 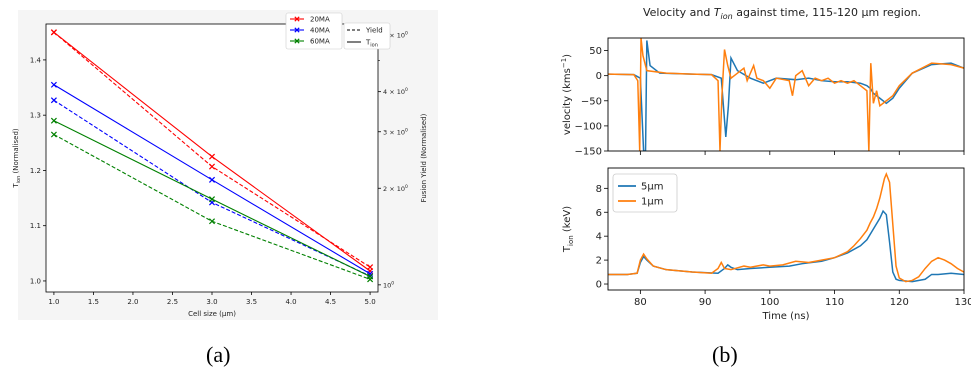 I want to click on chart-a-x-tick-label: 2.5, so click(x=172, y=302).